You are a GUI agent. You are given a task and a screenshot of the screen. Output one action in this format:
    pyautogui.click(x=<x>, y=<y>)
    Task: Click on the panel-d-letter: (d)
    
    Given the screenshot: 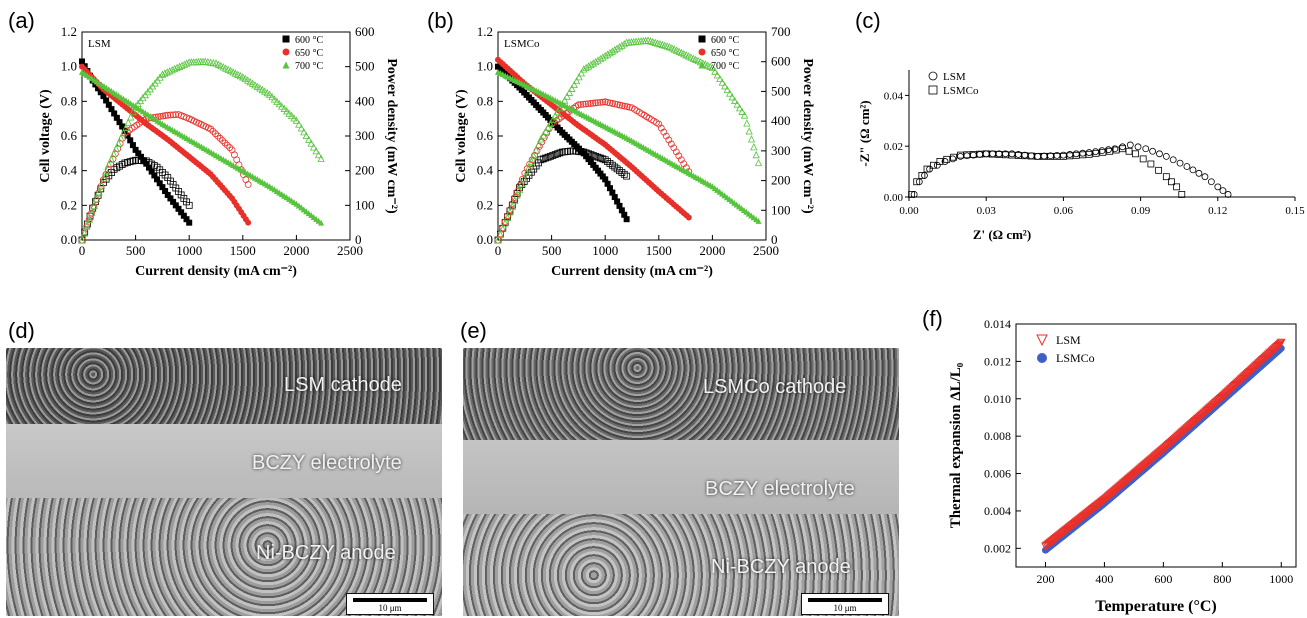 What is the action you would take?
    pyautogui.click(x=21, y=330)
    